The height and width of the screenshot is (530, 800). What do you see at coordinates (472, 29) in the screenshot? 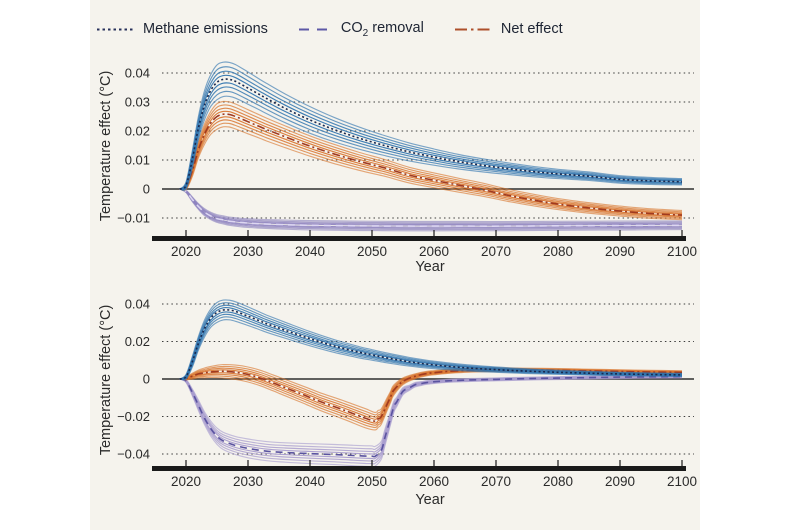
I see `net-effect-line-icon` at bounding box center [472, 29].